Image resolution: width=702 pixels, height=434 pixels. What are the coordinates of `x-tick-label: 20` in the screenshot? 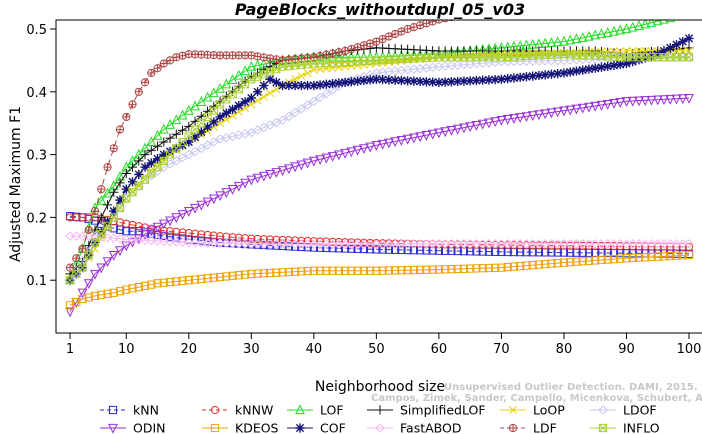 It's located at (189, 349).